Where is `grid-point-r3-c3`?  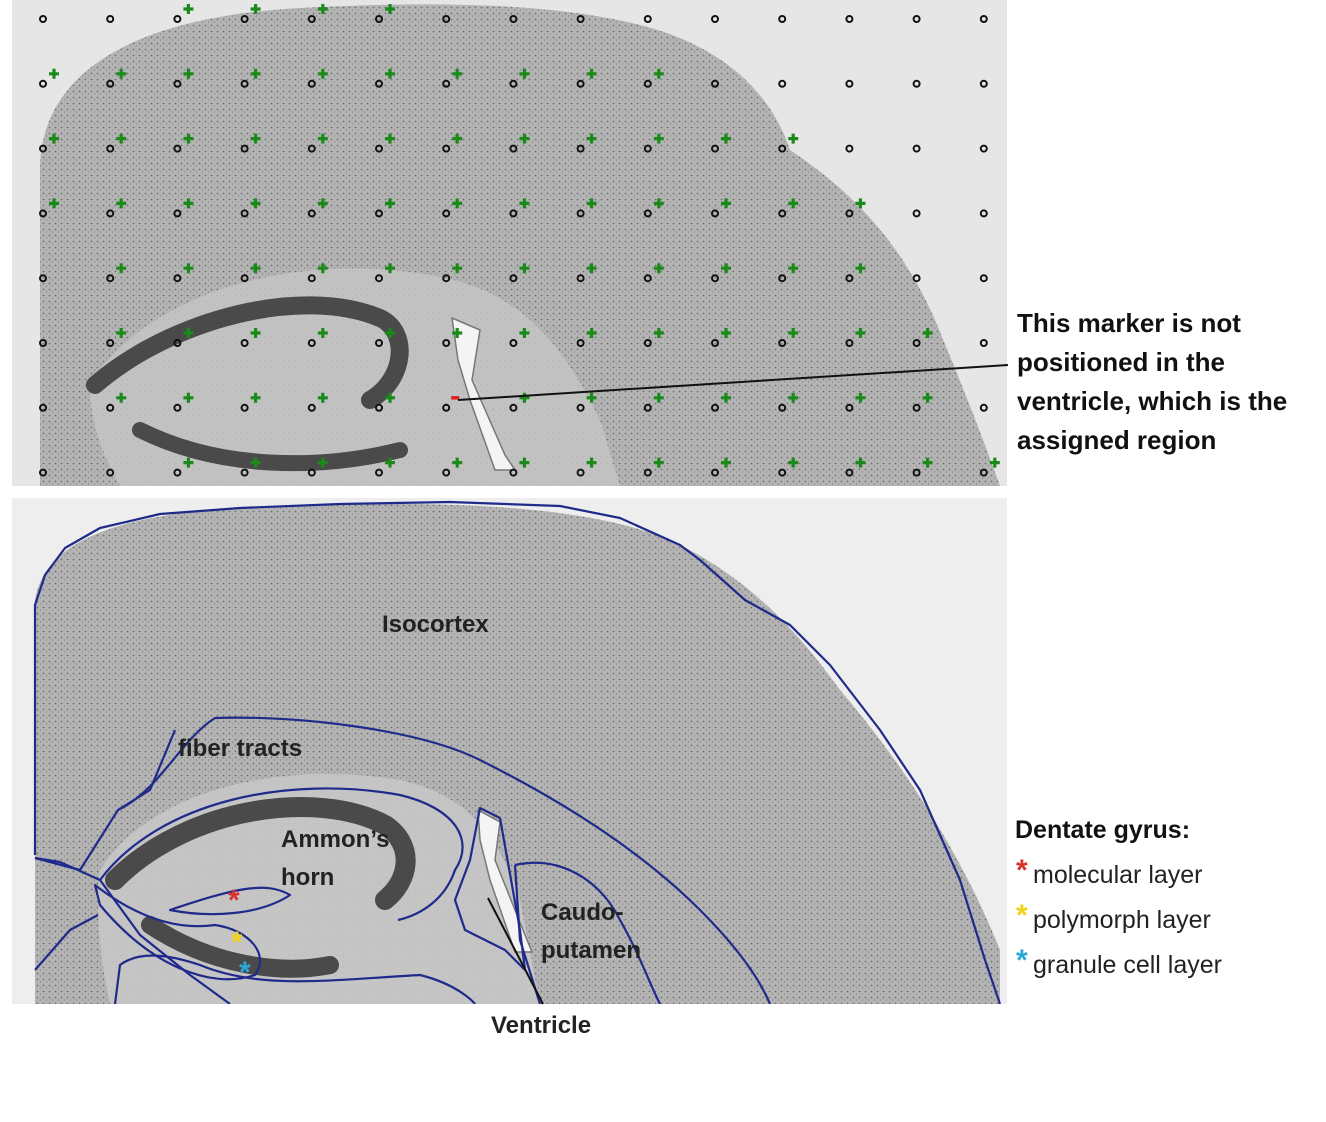 grid-point-r3-c3 is located at coordinates (244, 213).